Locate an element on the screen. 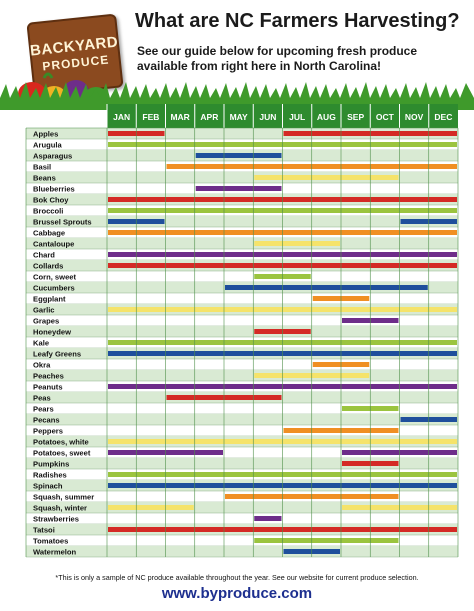  produce-label: Arugula is located at coordinates (47, 145).